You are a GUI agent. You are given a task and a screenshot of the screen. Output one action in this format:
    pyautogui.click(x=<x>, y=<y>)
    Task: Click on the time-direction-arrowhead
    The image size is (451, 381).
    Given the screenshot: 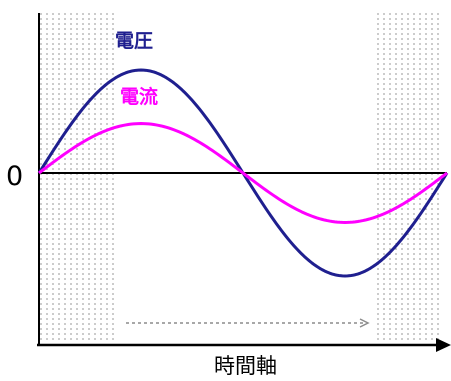 What is the action you would take?
    pyautogui.click(x=364, y=323)
    